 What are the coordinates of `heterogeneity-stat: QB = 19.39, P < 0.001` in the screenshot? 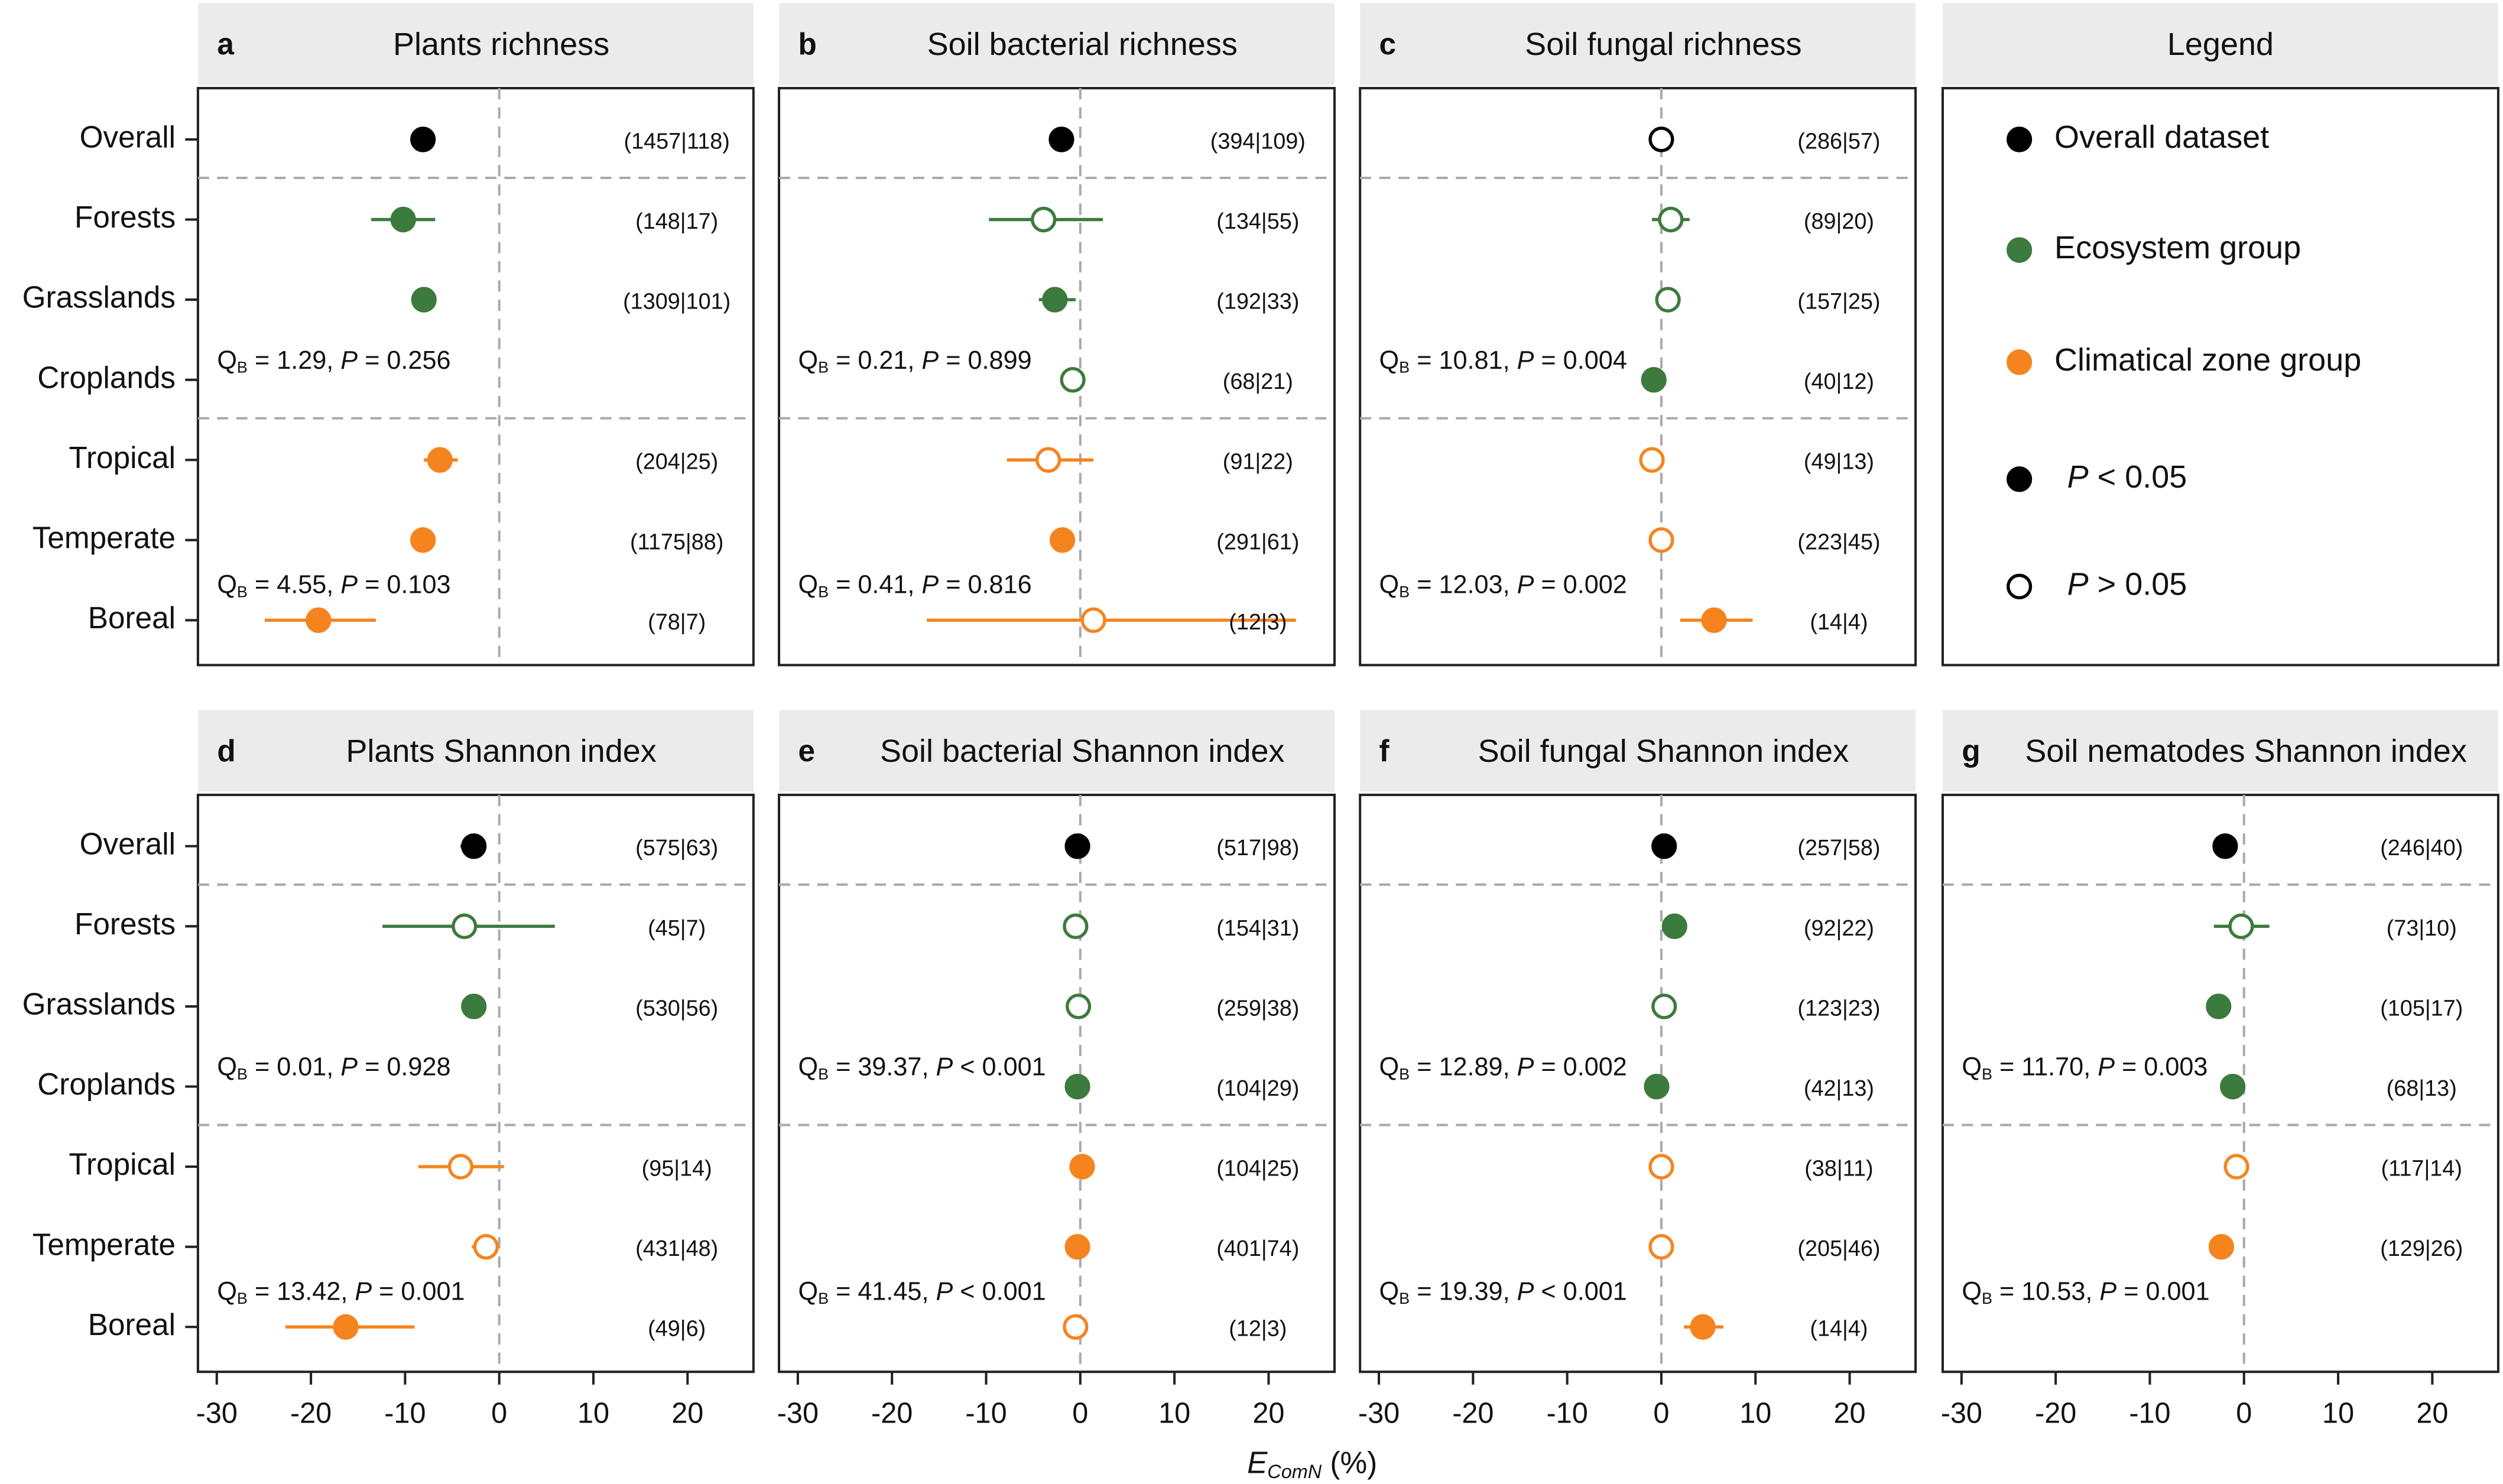 It's located at (1503, 1293).